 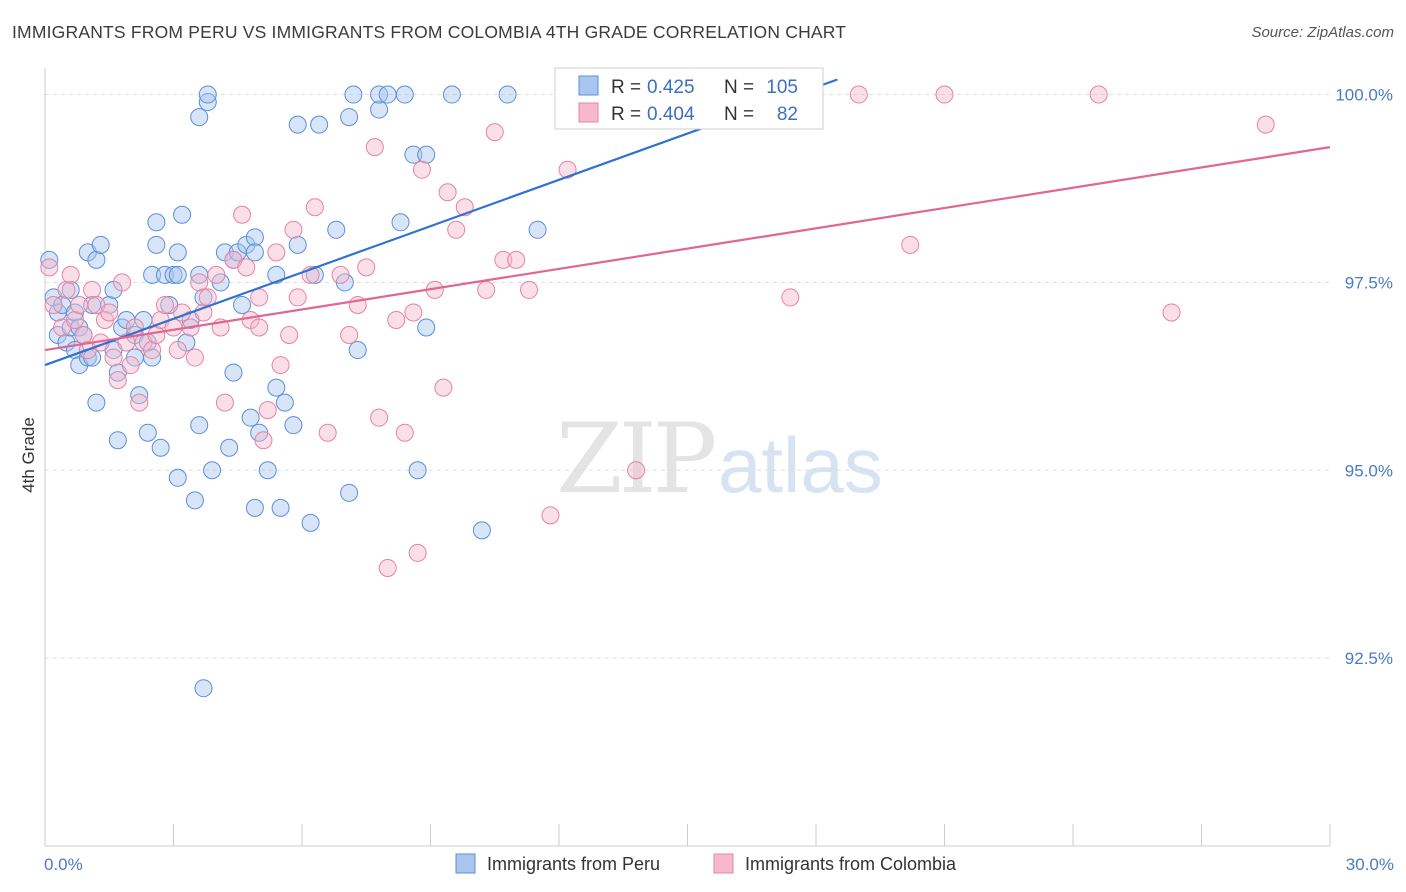 What do you see at coordinates (800, 465) in the screenshot?
I see `watermark-atlas: atlas` at bounding box center [800, 465].